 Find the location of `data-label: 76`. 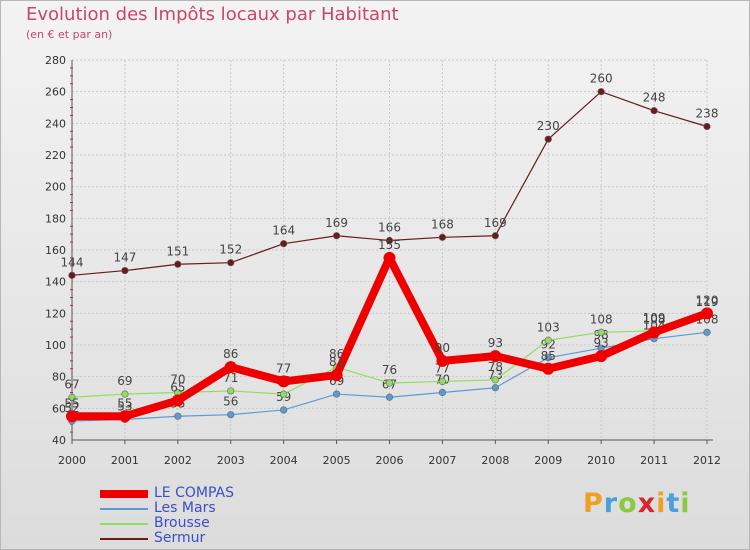

data-label: 76 is located at coordinates (389, 370).